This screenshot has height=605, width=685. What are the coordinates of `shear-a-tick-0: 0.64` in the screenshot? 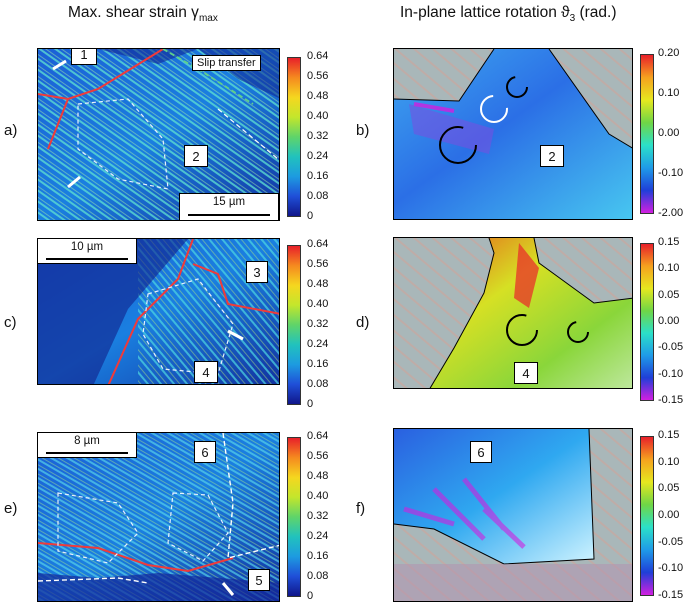 It's located at (318, 56).